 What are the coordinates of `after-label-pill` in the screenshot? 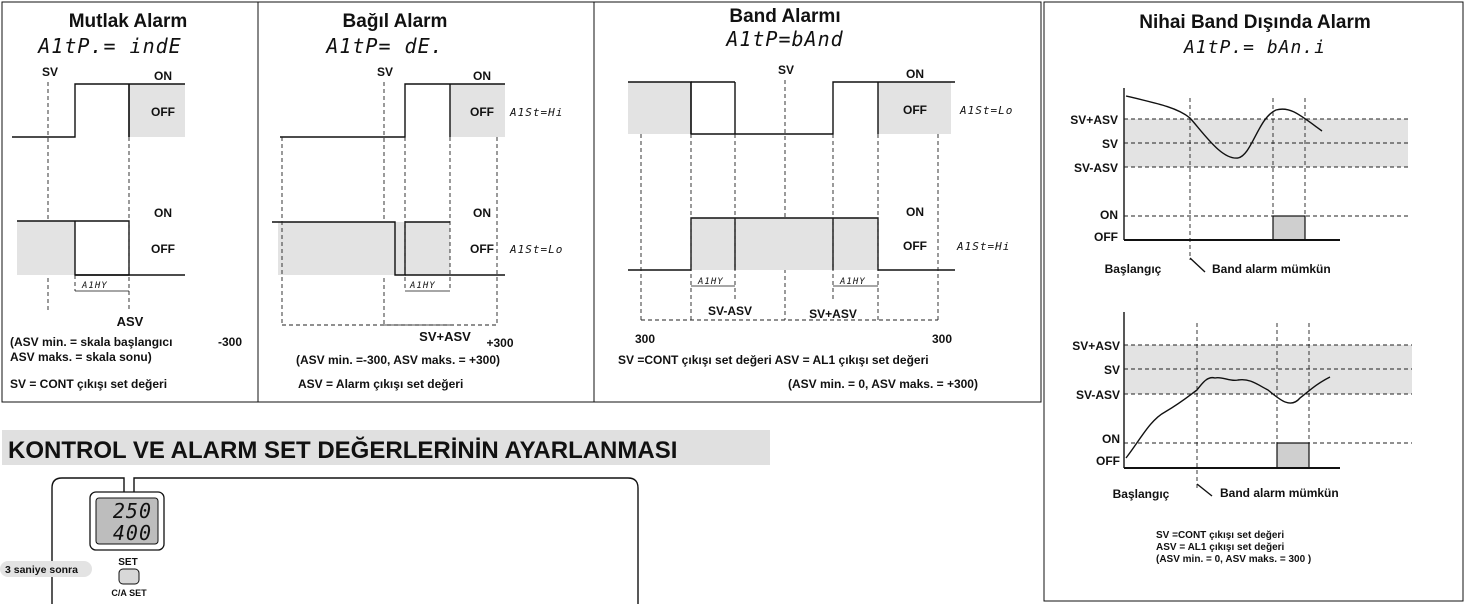 It's located at (46, 569).